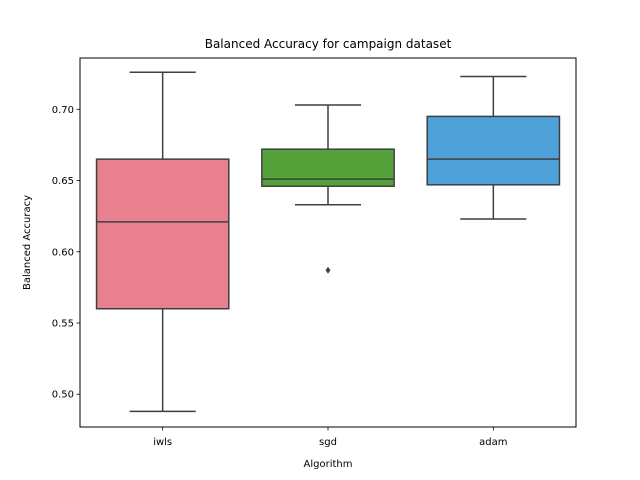 This screenshot has height=480, width=640. What do you see at coordinates (328, 464) in the screenshot?
I see `x-axis-label: Algorithm` at bounding box center [328, 464].